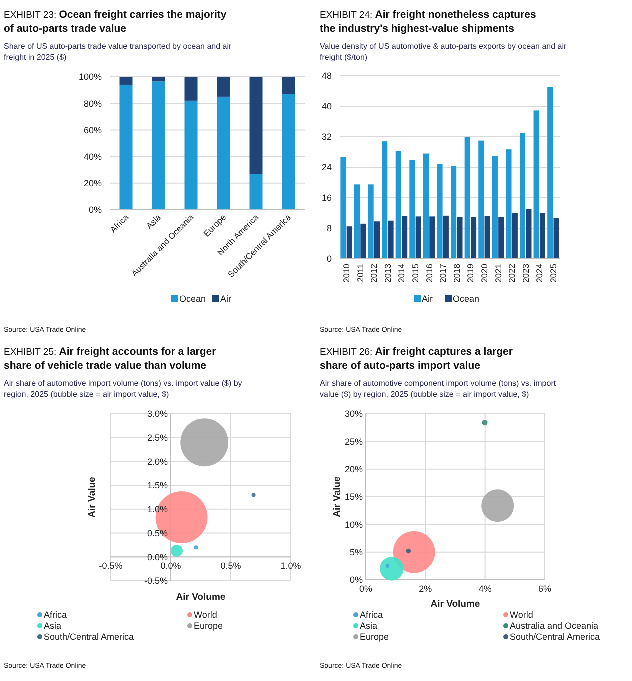 The width and height of the screenshot is (632, 681). Describe the element at coordinates (329, 229) in the screenshot. I see `y-tick-label: 8` at that location.